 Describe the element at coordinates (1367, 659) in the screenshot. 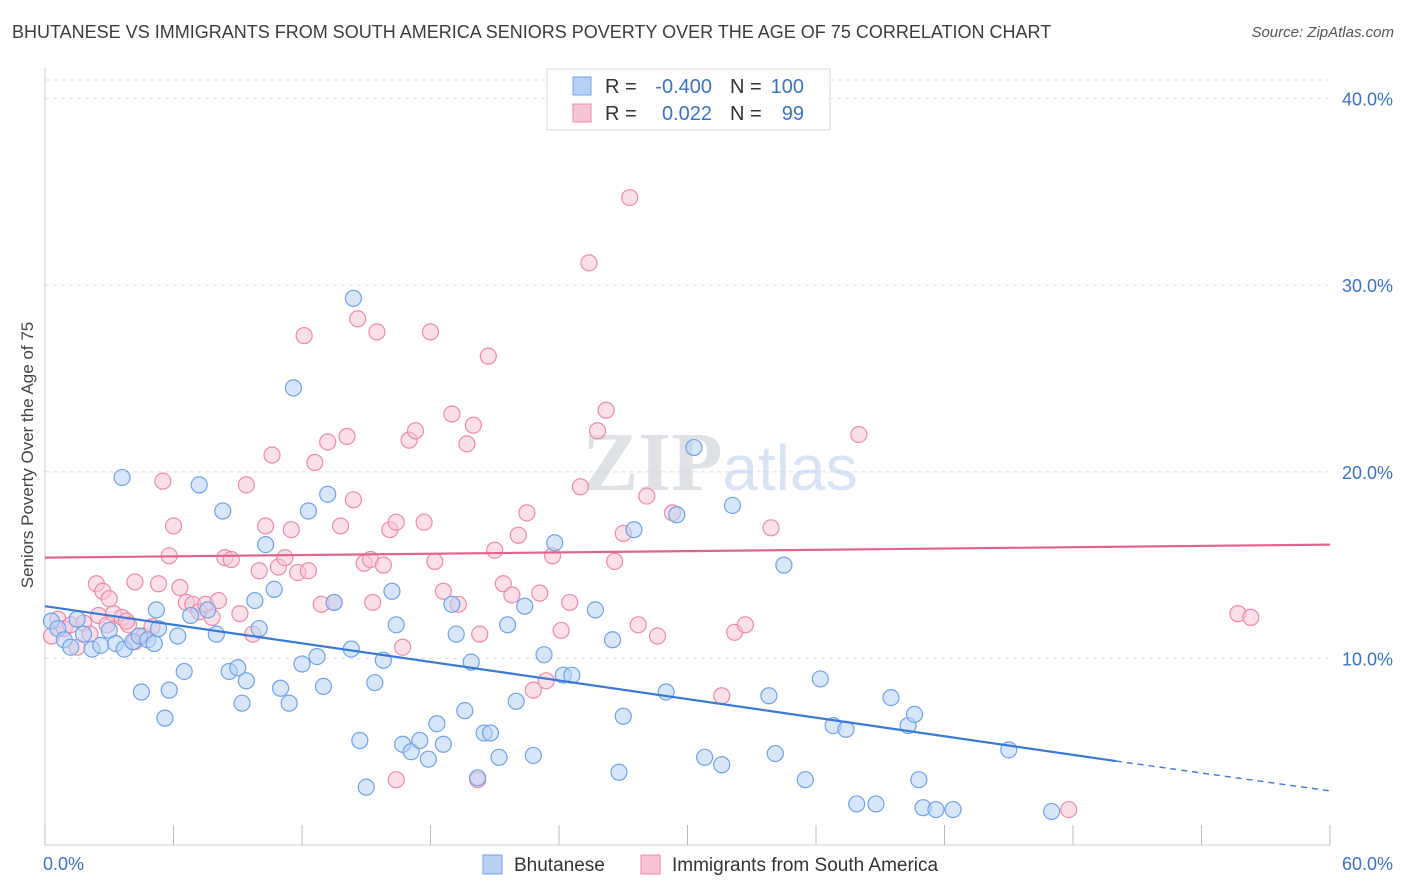

I see `y-tick-label: 10.0%` at that location.